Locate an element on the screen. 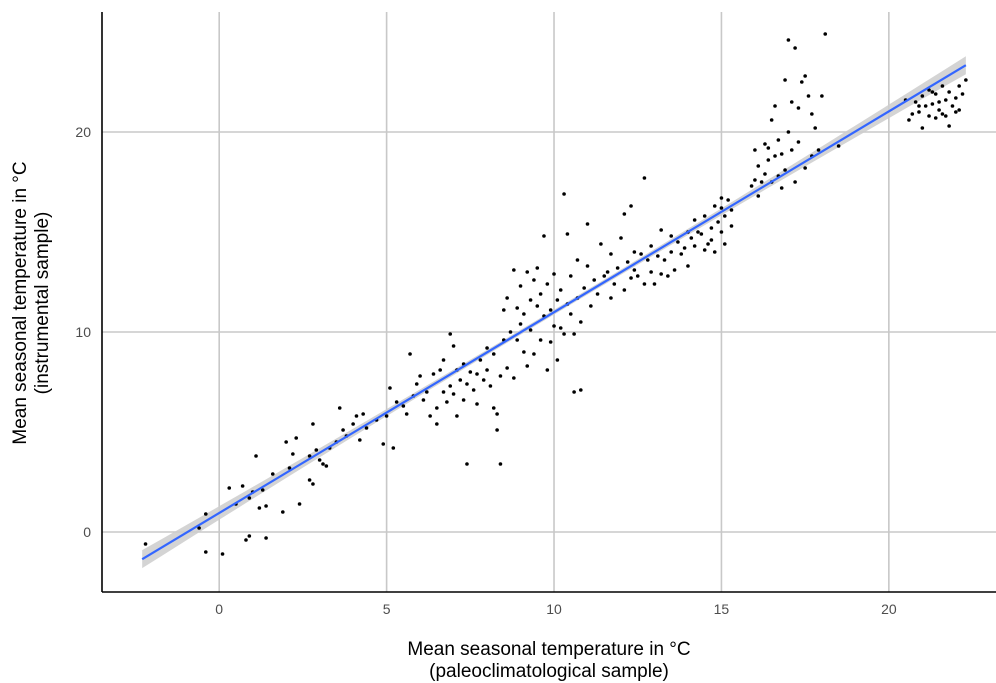  y-tick-label-1: 10 is located at coordinates (83, 332).